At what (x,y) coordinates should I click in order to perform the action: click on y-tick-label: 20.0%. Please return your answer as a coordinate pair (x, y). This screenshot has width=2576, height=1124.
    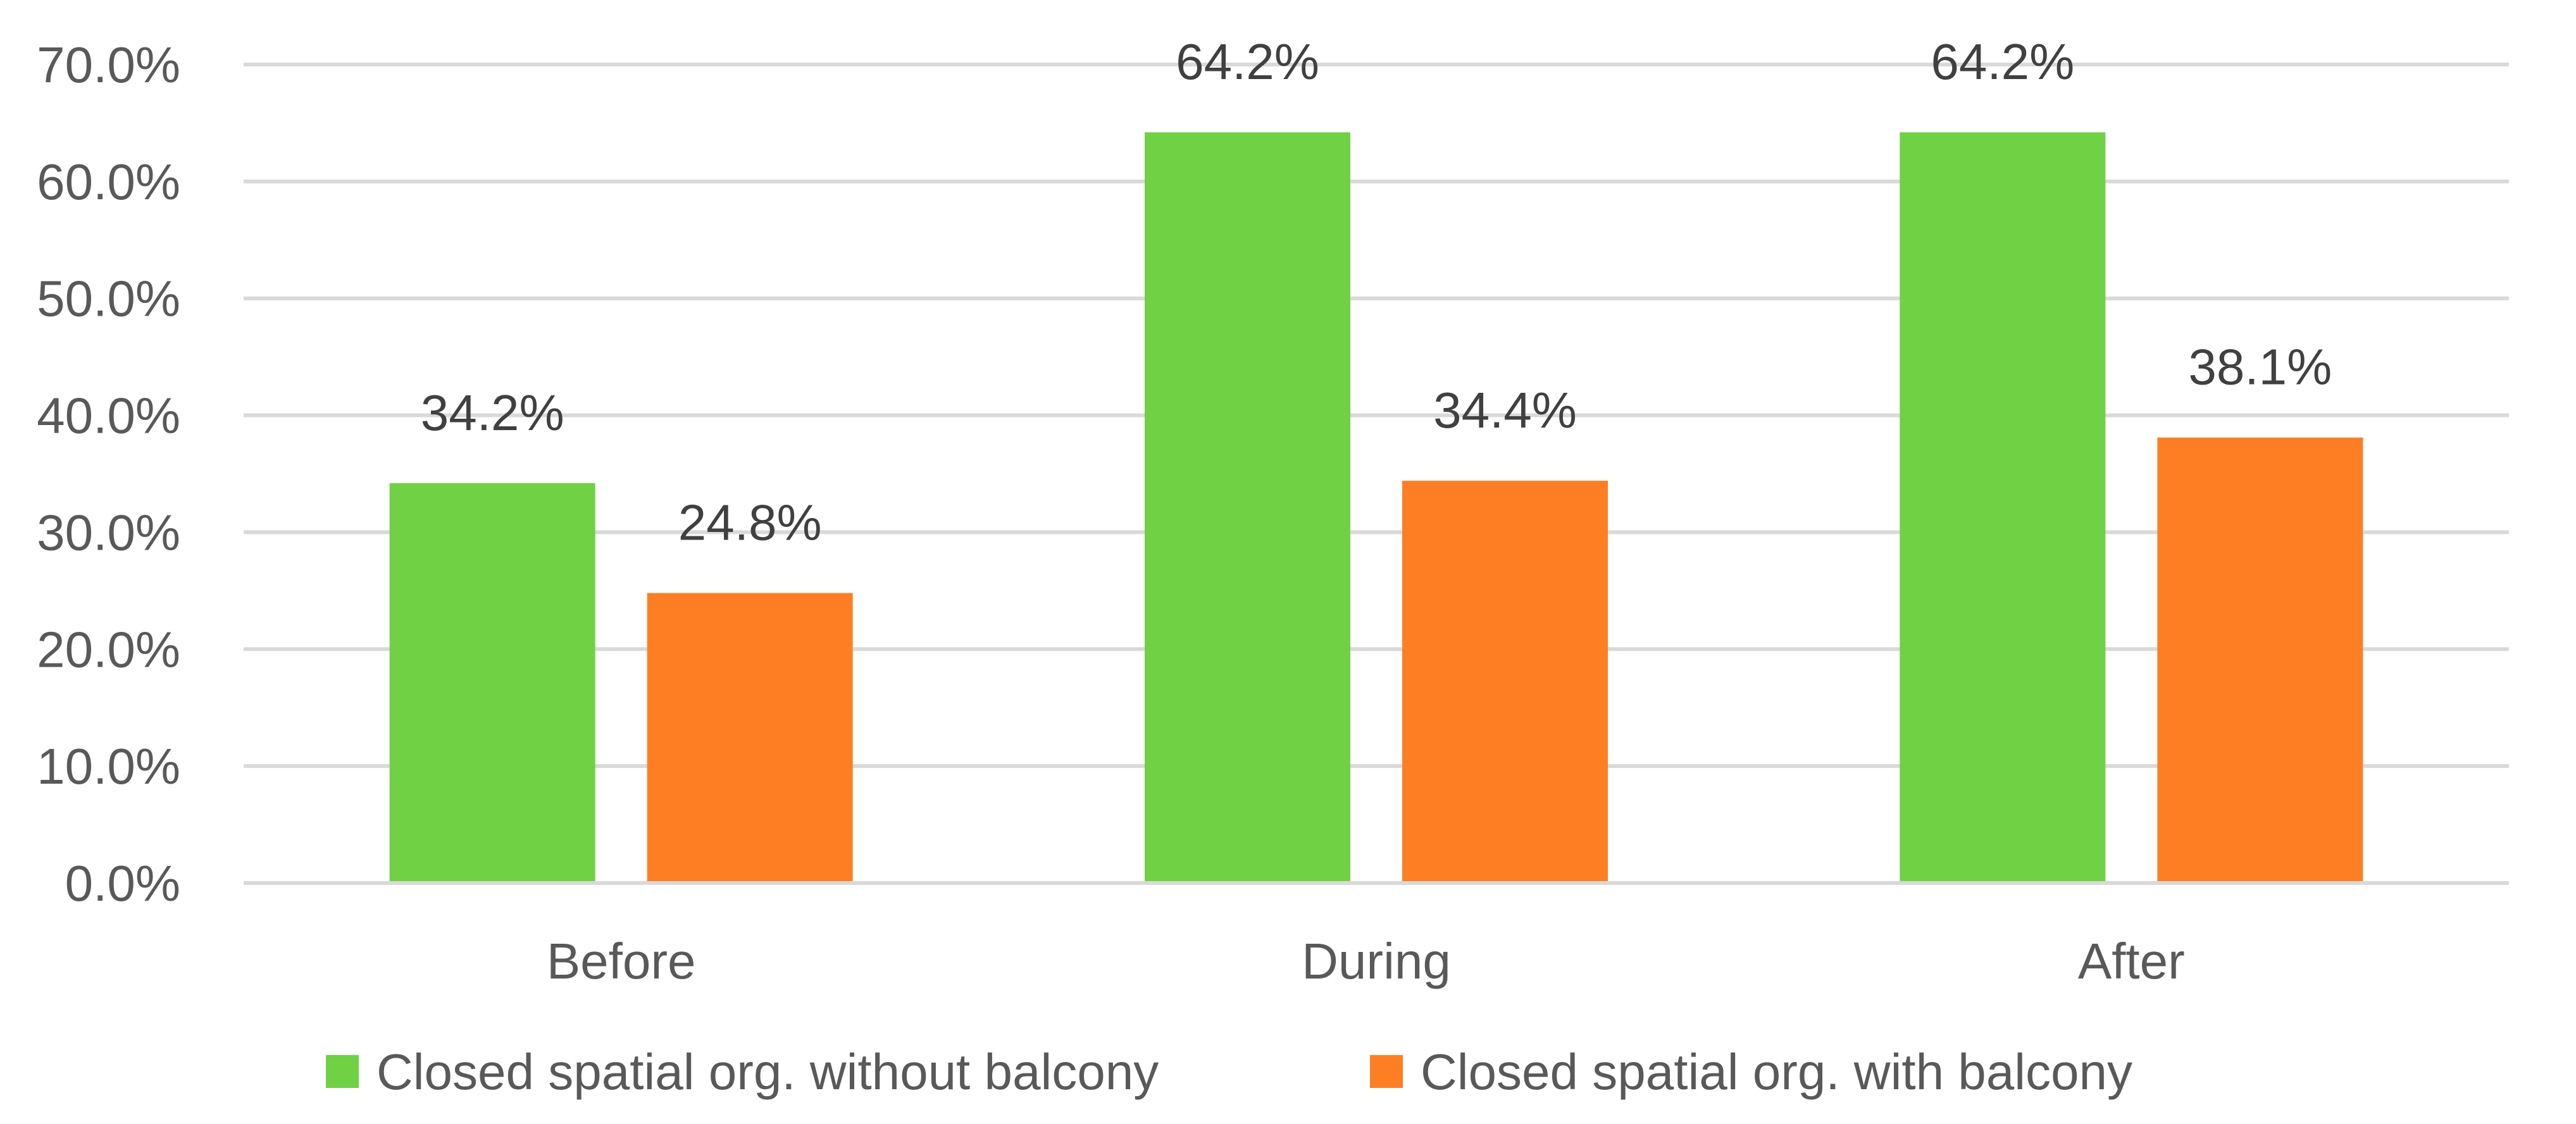
    Looking at the image, I should click on (109, 649).